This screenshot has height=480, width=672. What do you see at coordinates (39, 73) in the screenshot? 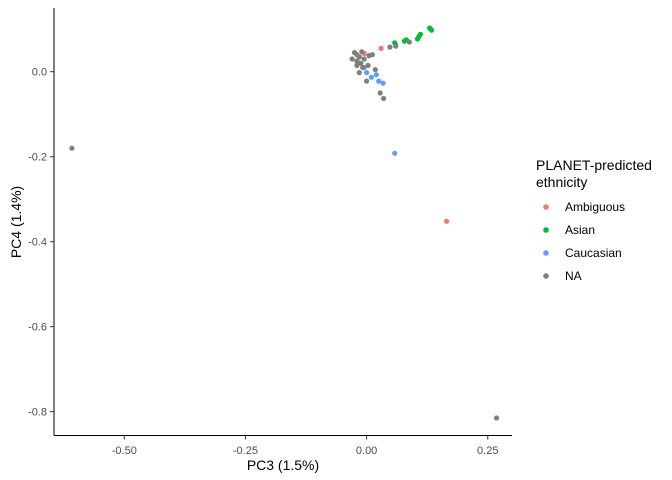
I see `y-tick-label: 0.0` at bounding box center [39, 73].